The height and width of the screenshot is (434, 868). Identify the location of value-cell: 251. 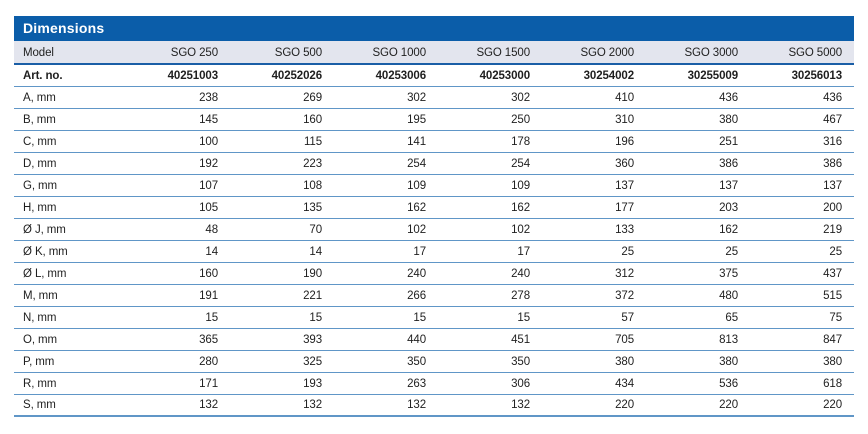
(728, 141).